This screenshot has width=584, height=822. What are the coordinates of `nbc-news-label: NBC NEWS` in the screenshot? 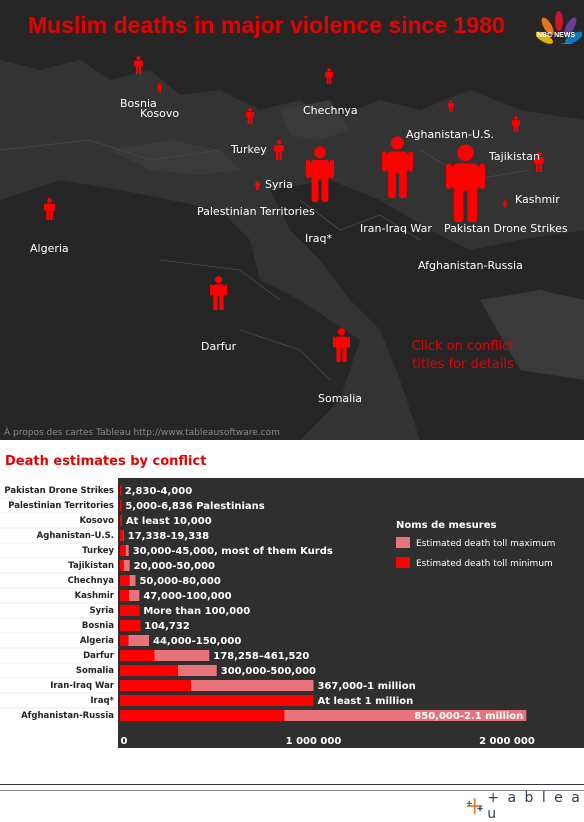 It's located at (556, 35).